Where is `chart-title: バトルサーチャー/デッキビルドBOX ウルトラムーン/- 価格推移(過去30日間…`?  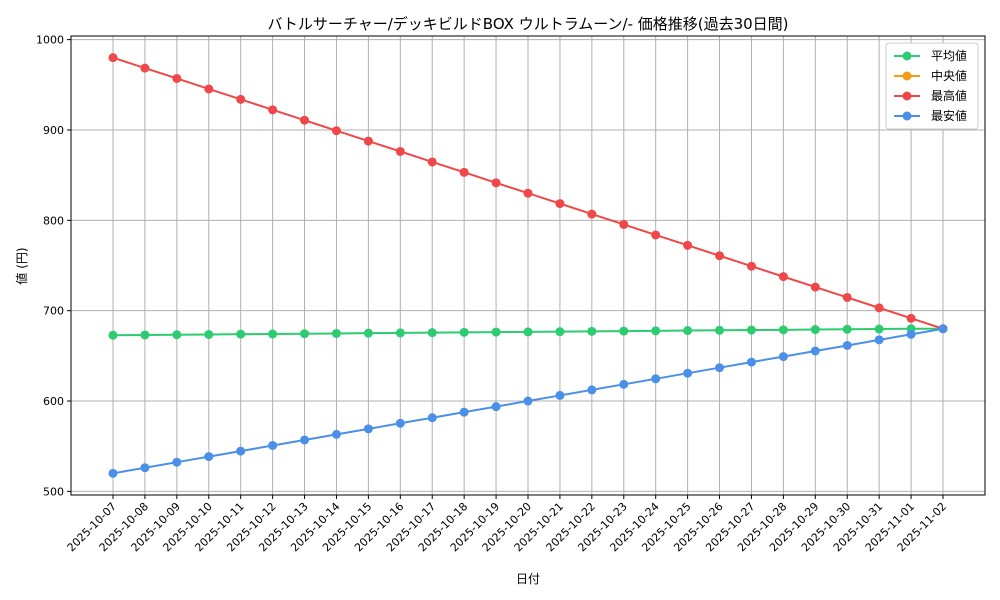 chart-title: バトルサーチャー/デッキビルドBOX ウルトラムーン/- 価格推移(過去30日間… is located at coordinates (527, 24).